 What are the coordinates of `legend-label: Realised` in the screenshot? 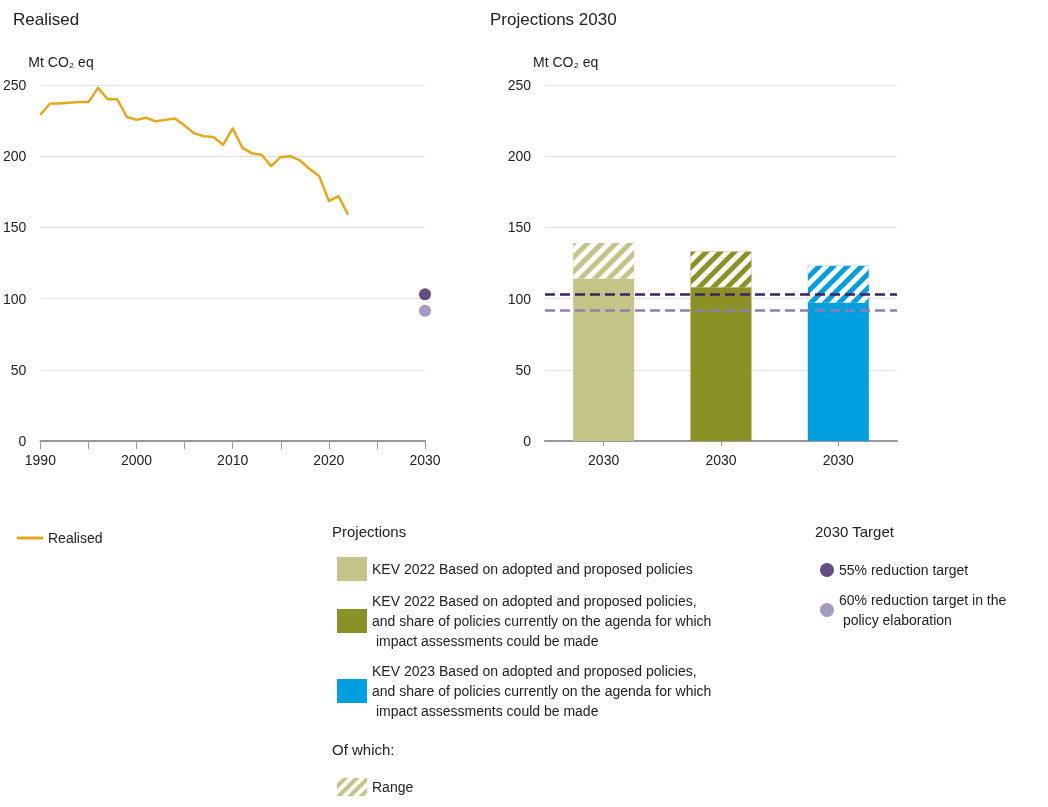 It's located at (75, 538).